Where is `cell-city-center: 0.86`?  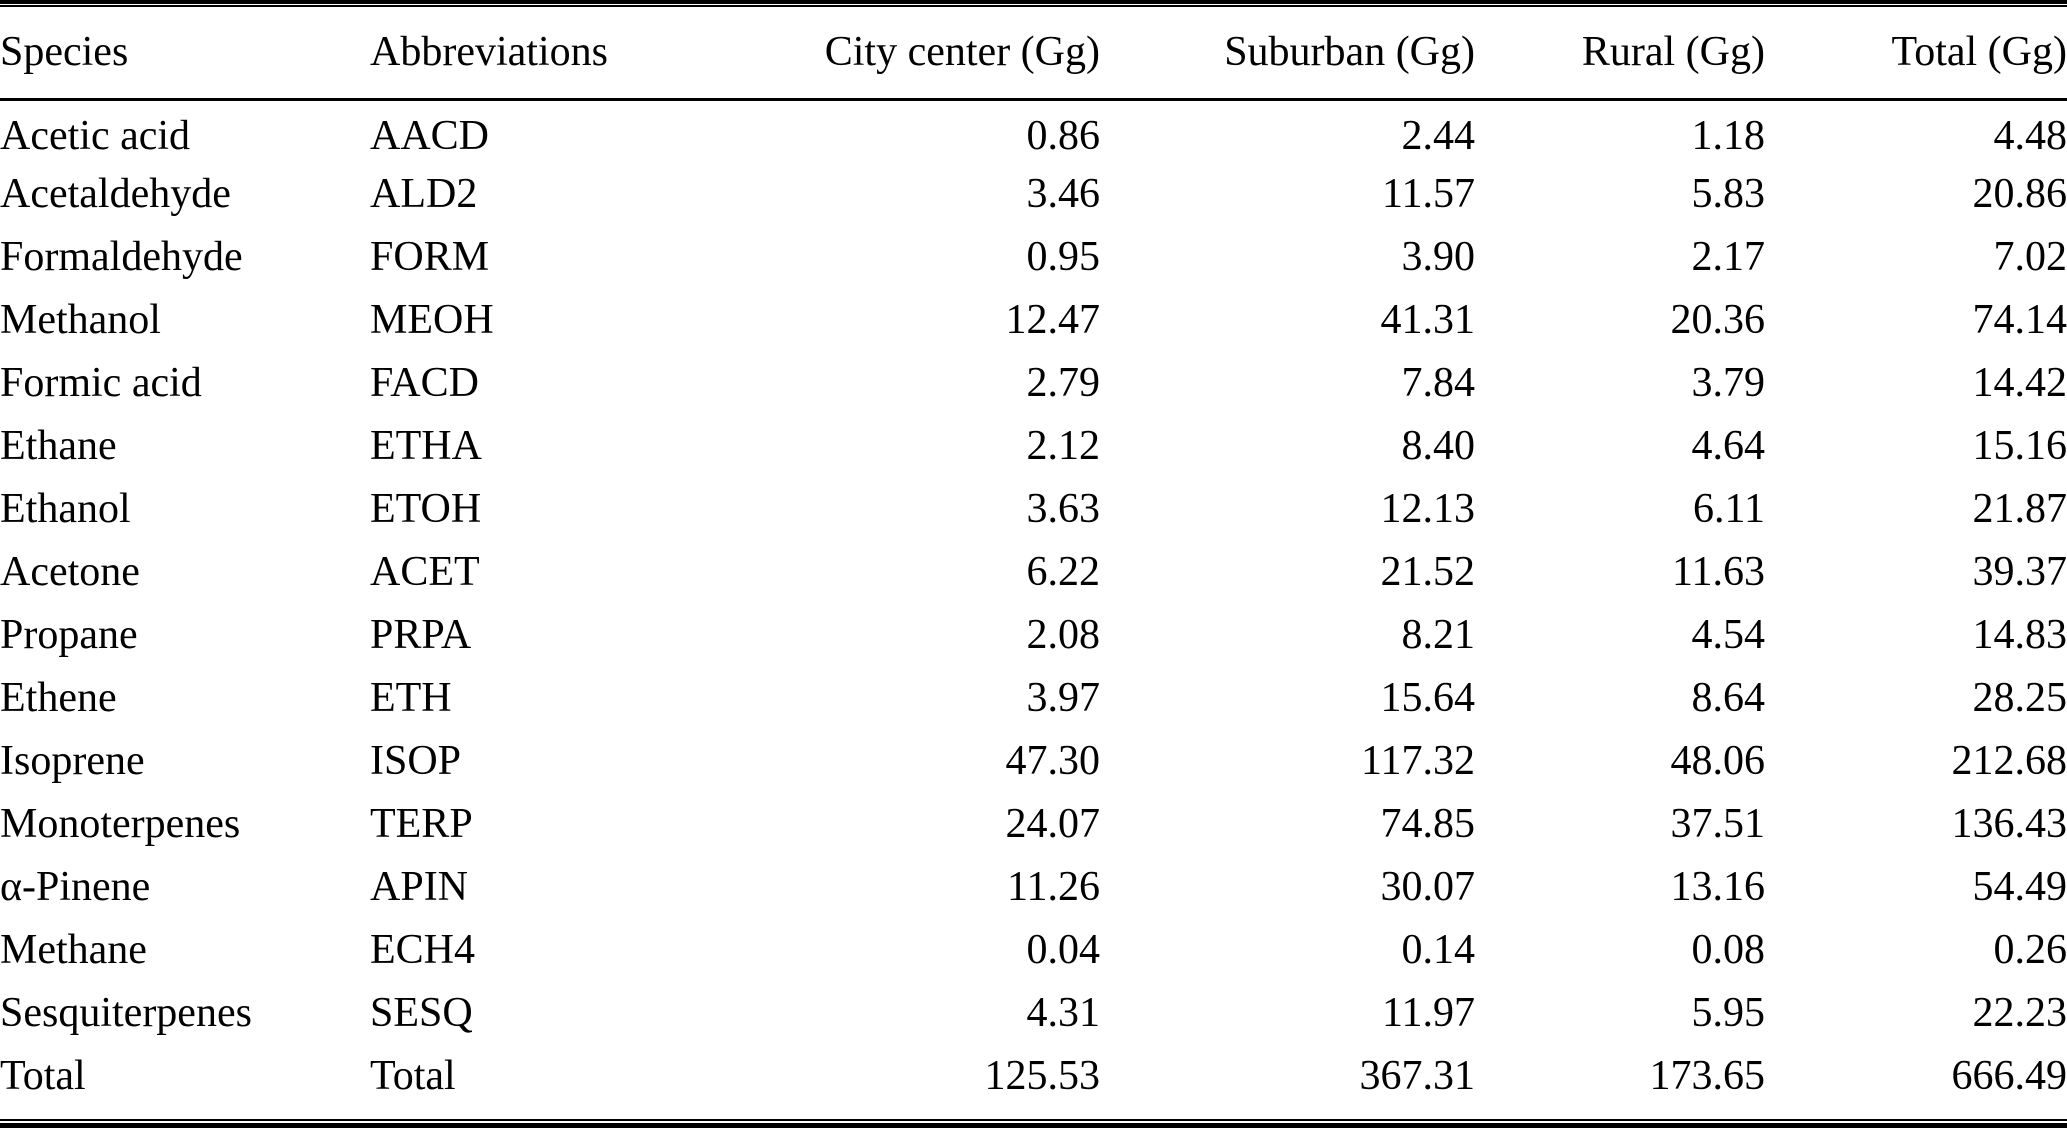
cell-city-center: 0.86 is located at coordinates (1063, 136).